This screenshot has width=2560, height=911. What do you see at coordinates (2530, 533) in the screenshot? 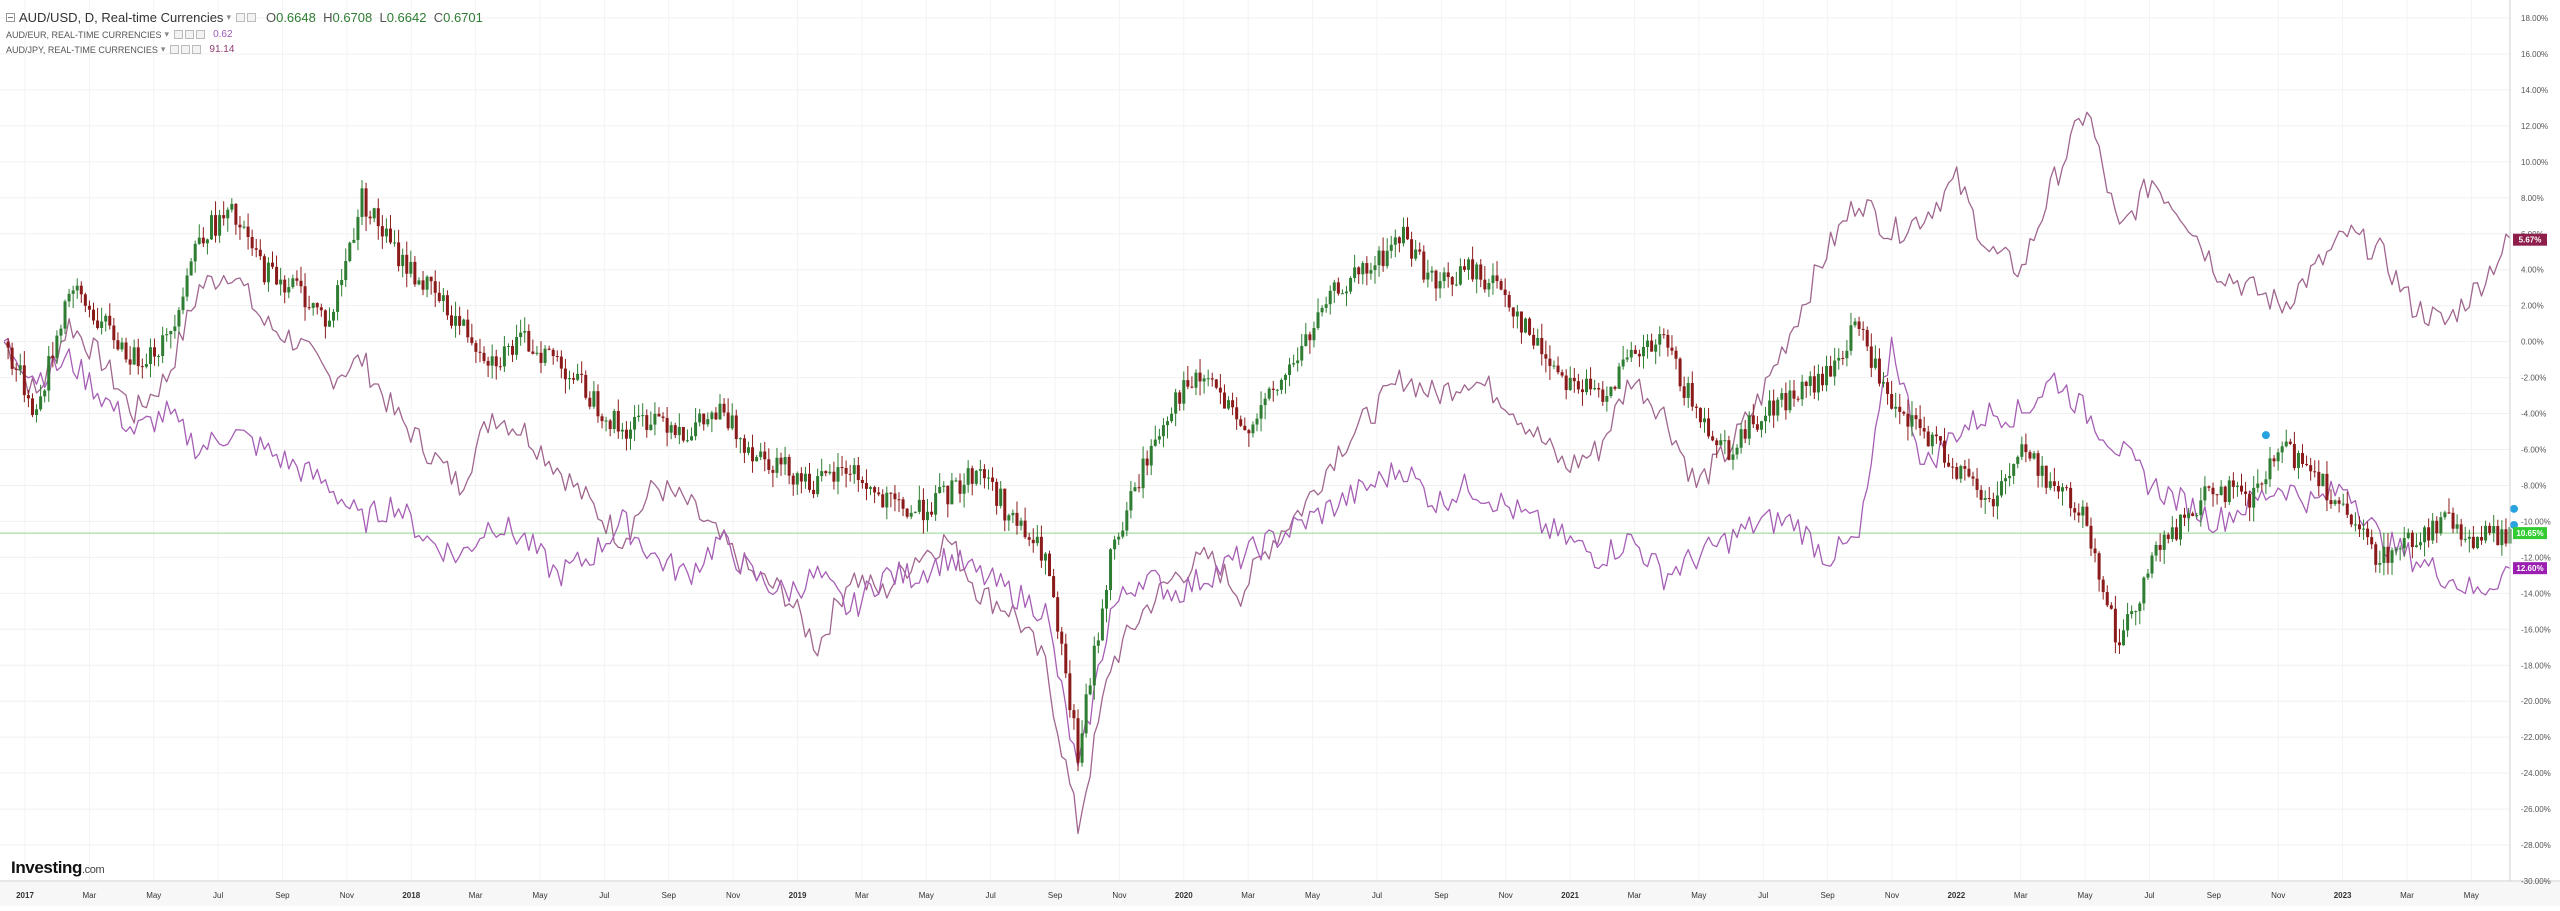
I see `value-badge-bg` at bounding box center [2530, 533].